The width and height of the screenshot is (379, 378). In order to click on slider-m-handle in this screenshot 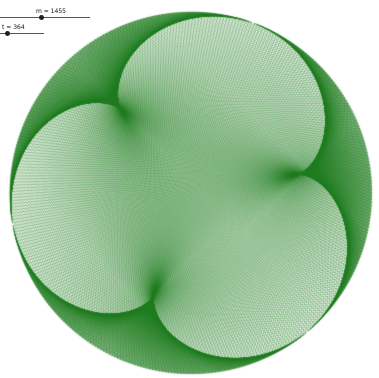, I will do `click(41, 17)`.